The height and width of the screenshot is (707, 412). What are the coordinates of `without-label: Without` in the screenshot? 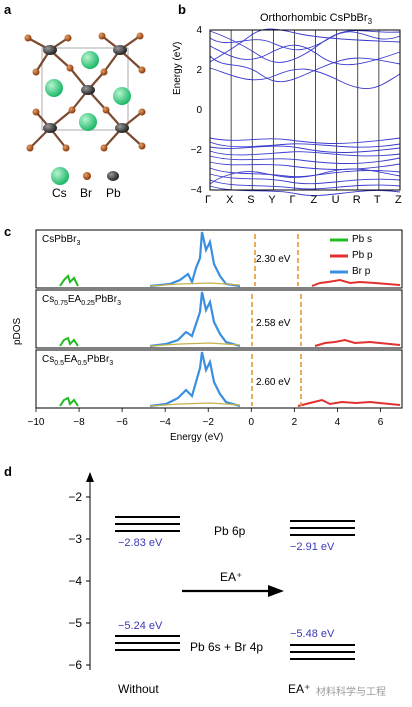 It's located at (138, 689).